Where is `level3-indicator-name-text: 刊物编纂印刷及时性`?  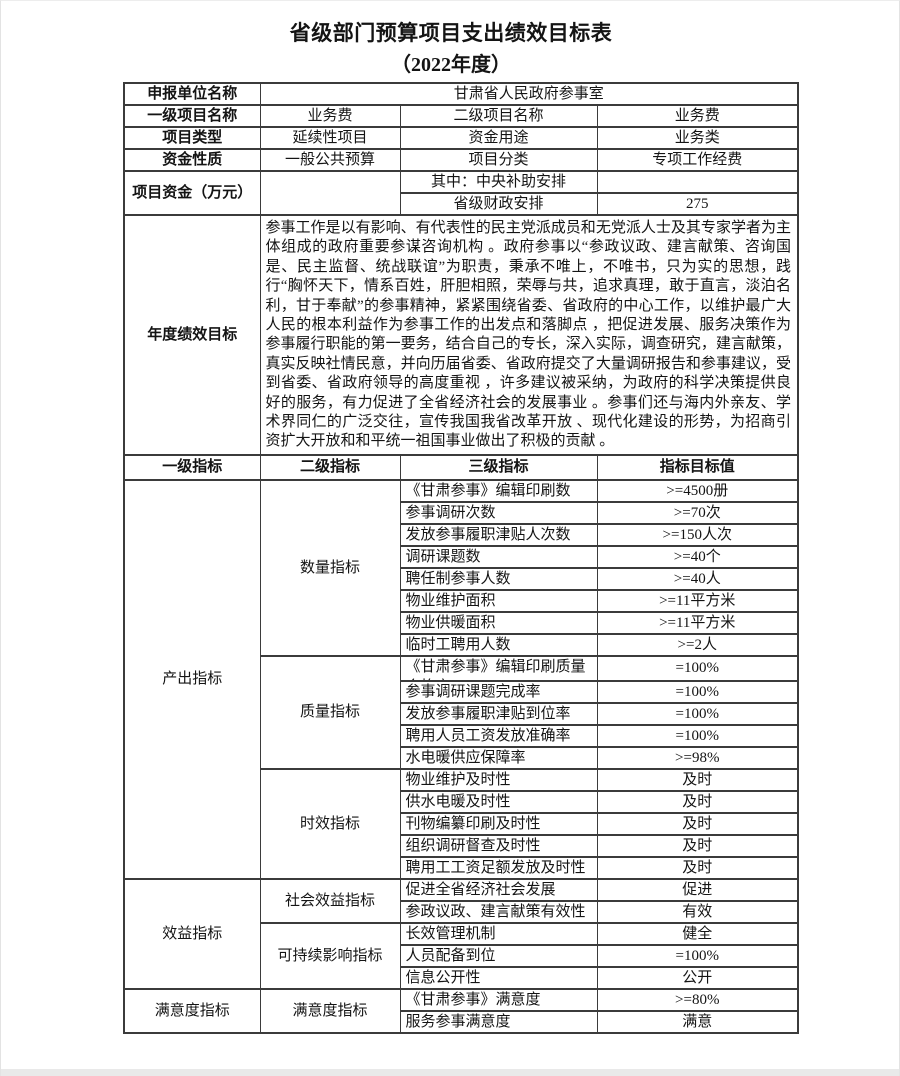 level3-indicator-name-text: 刊物编纂印刷及时性 is located at coordinates (473, 823).